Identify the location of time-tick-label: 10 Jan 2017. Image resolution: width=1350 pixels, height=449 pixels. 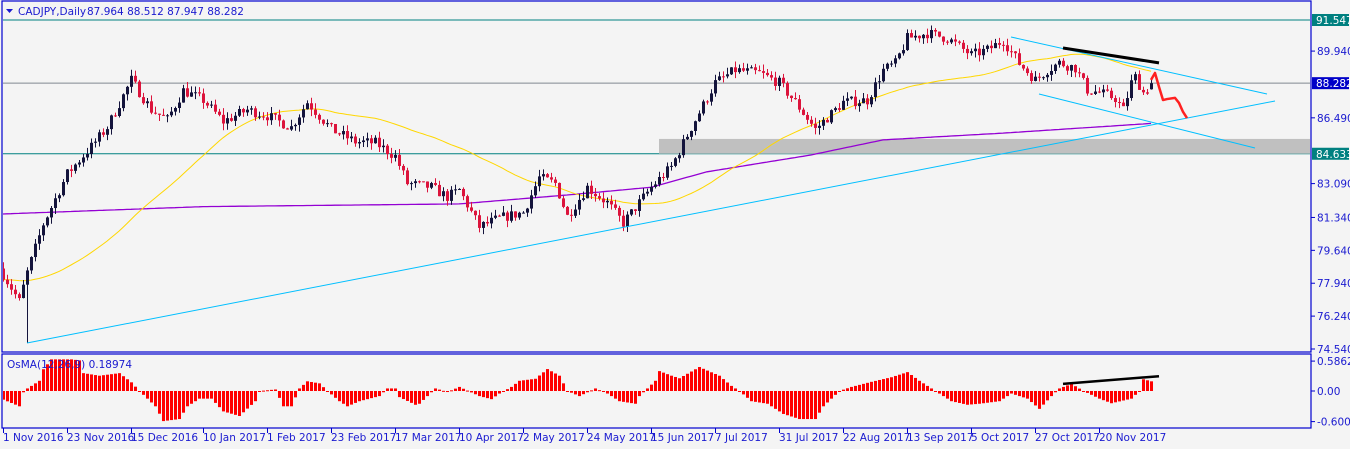
(234, 438).